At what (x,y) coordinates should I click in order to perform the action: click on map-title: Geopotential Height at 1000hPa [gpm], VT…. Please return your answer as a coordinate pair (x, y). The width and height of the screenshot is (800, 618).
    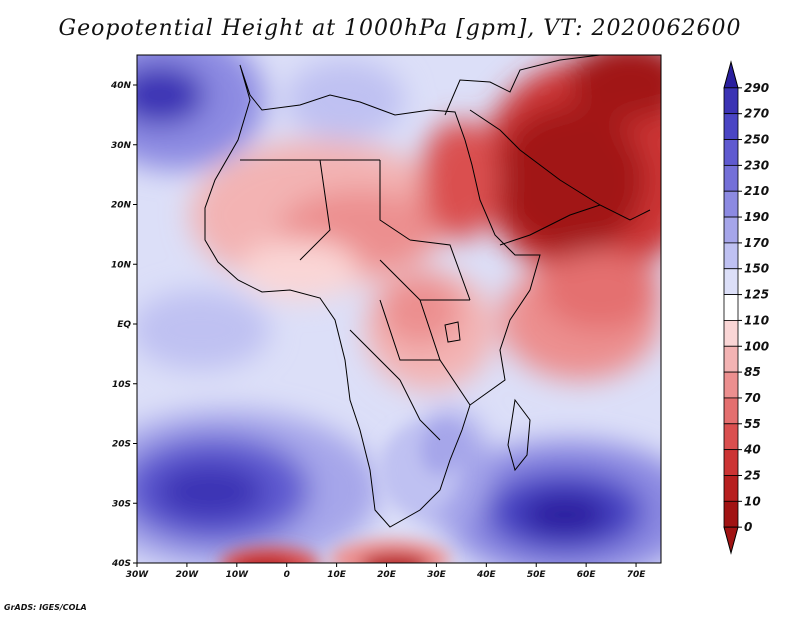
    Looking at the image, I should click on (400, 28).